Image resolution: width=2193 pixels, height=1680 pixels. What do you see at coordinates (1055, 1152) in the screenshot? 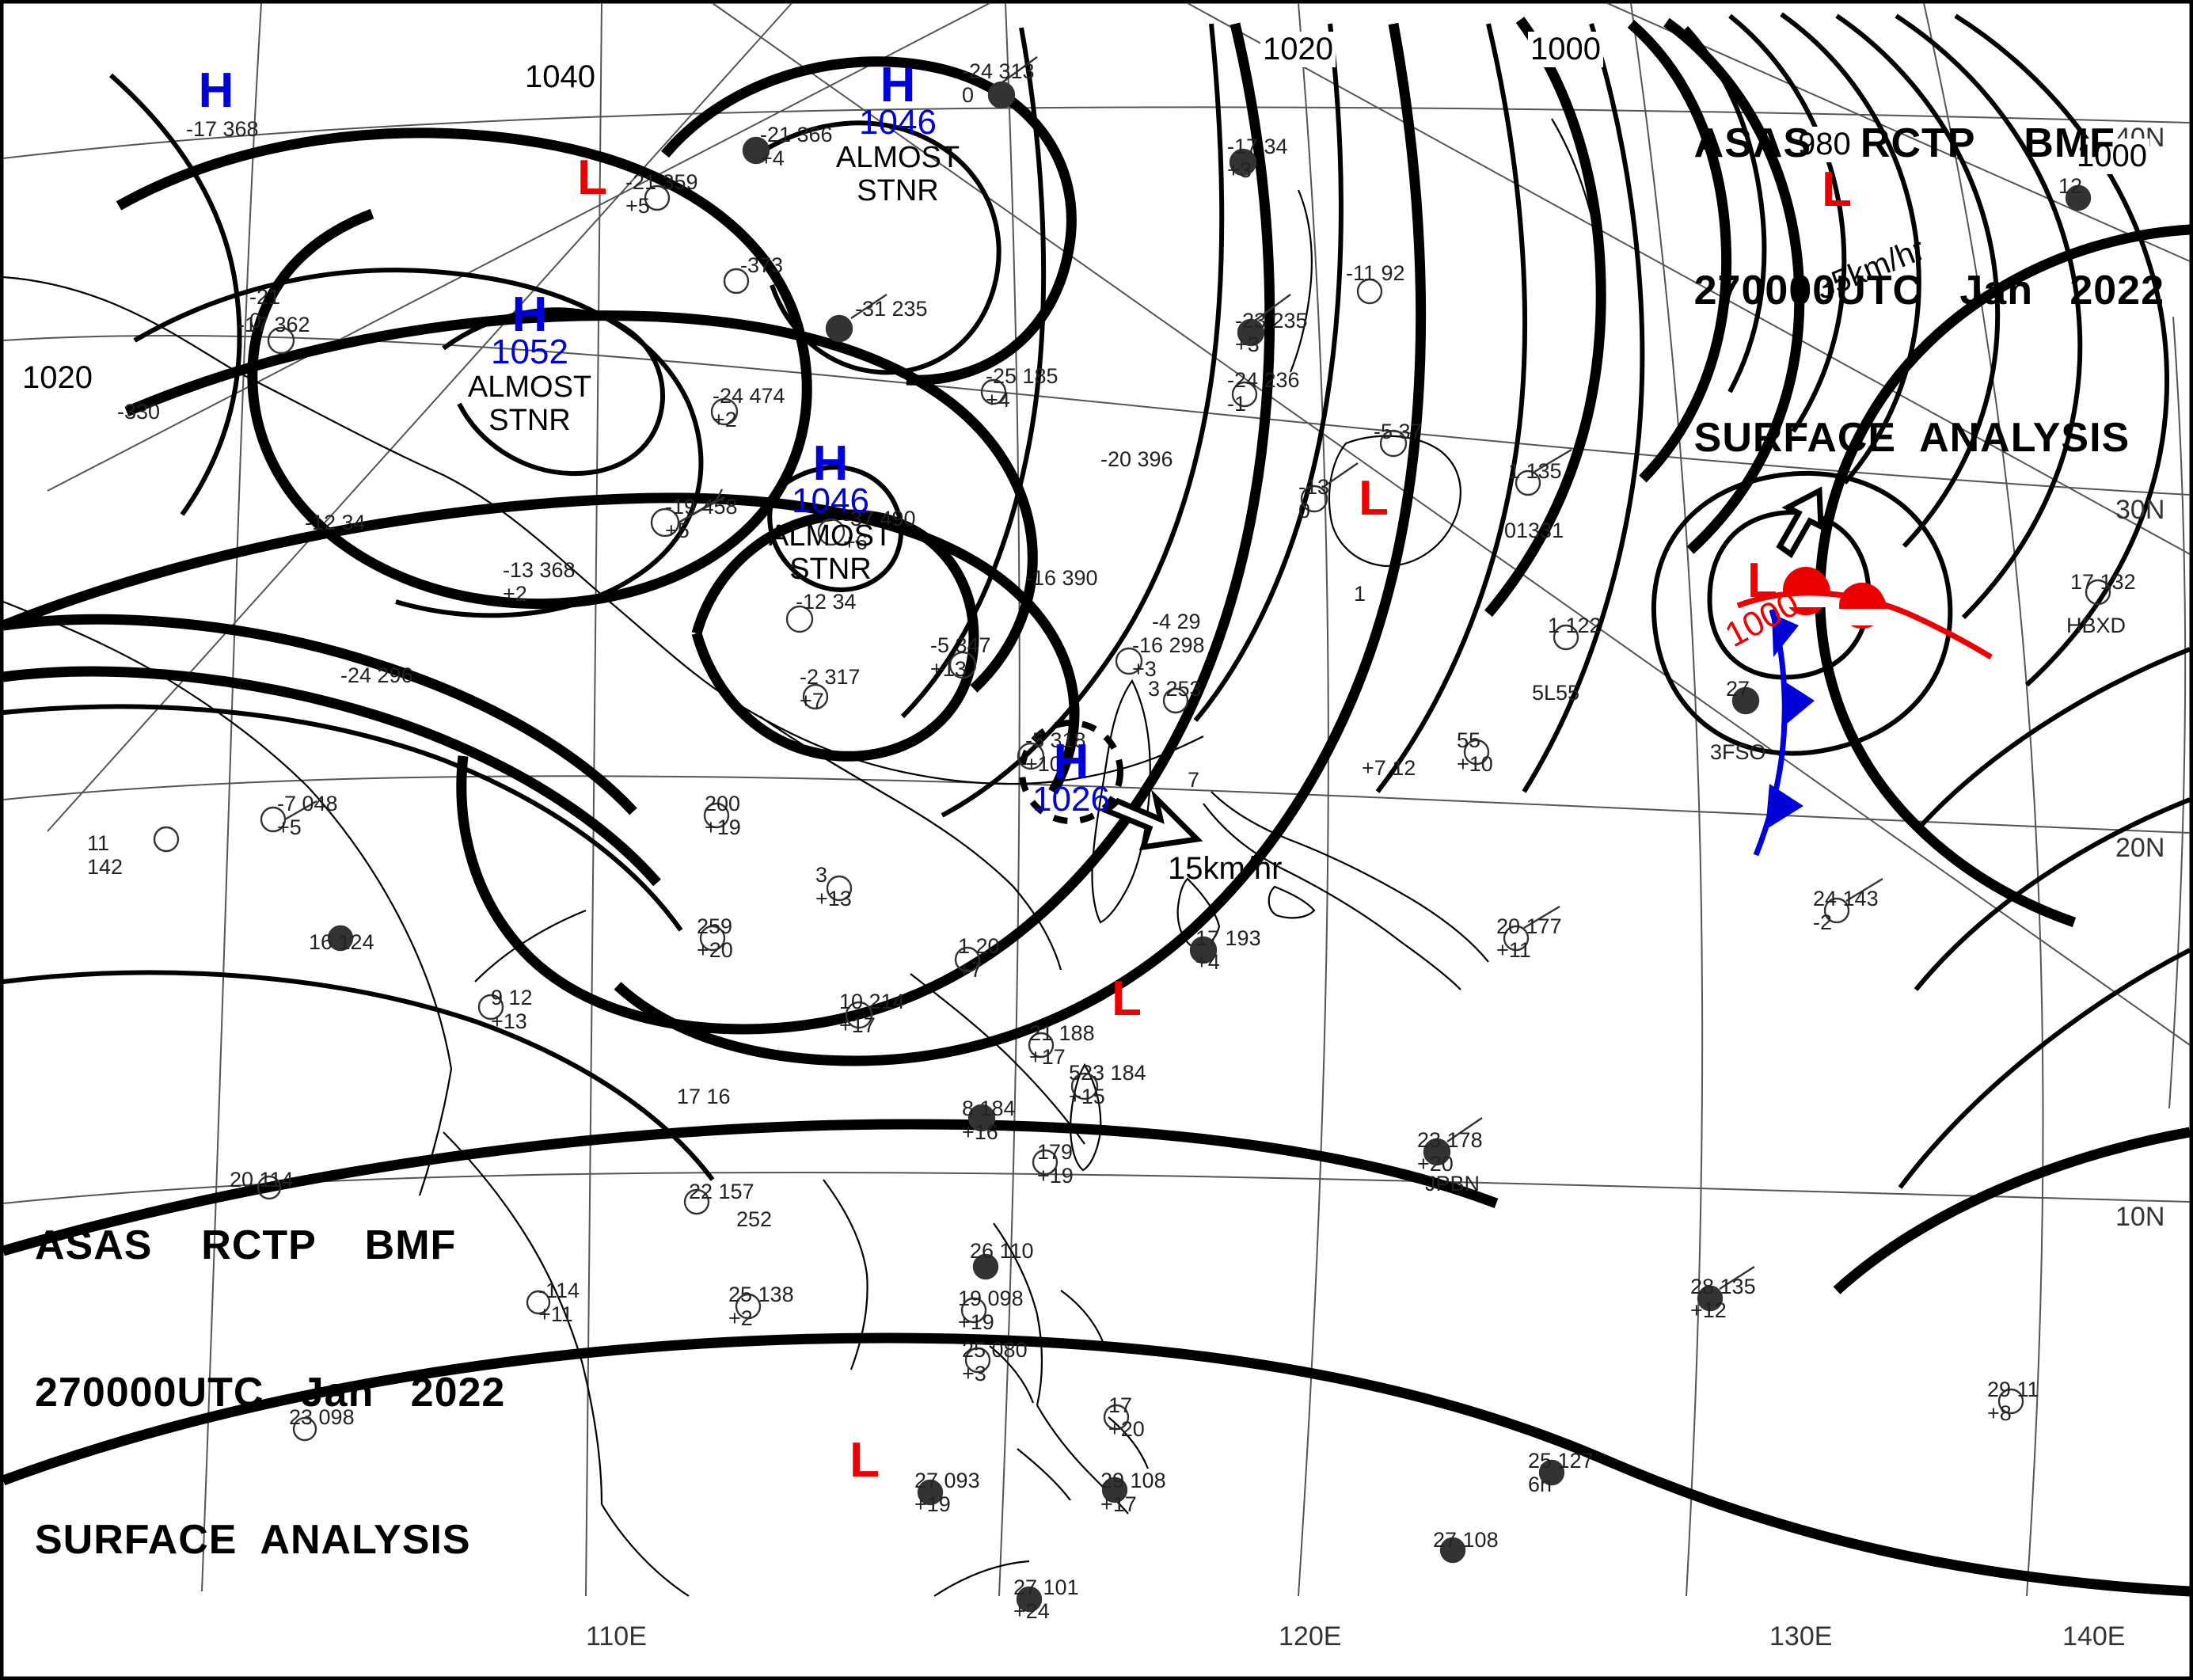
I see `station-row-1: 179` at bounding box center [1055, 1152].